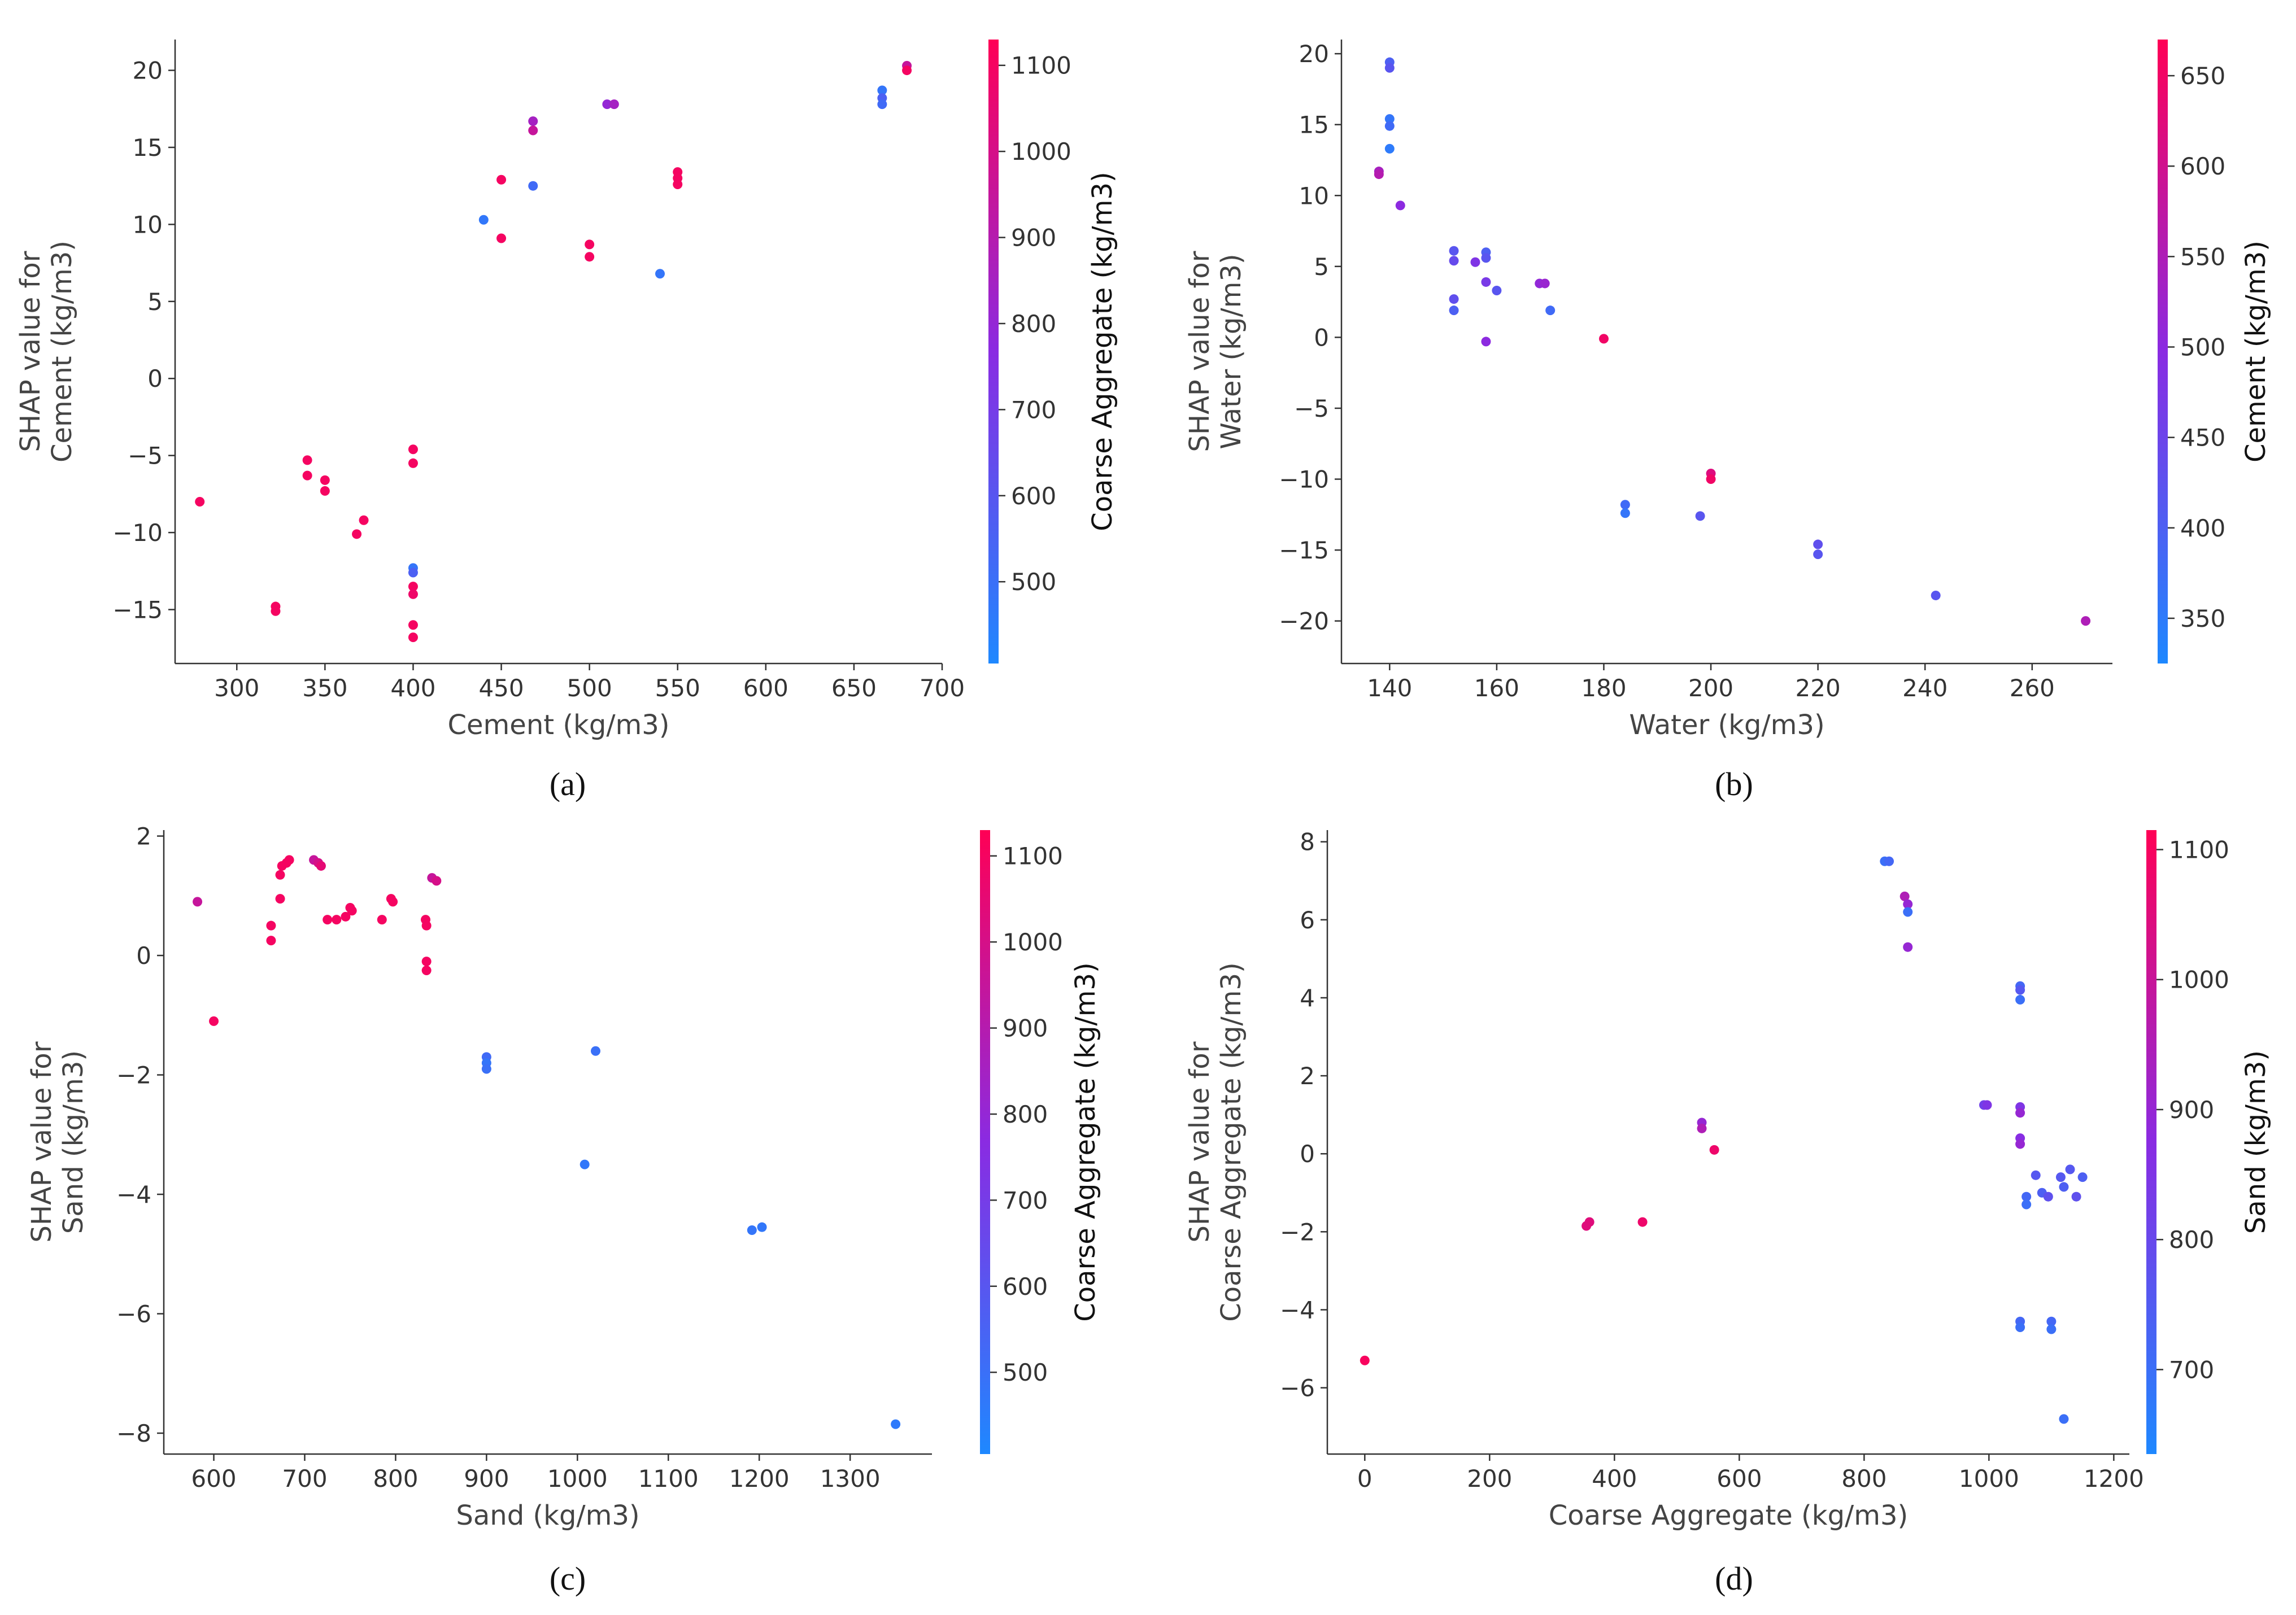 The width and height of the screenshot is (2296, 1615). Describe the element at coordinates (1734, 784) in the screenshot. I see `panel-caption: (b)` at that location.